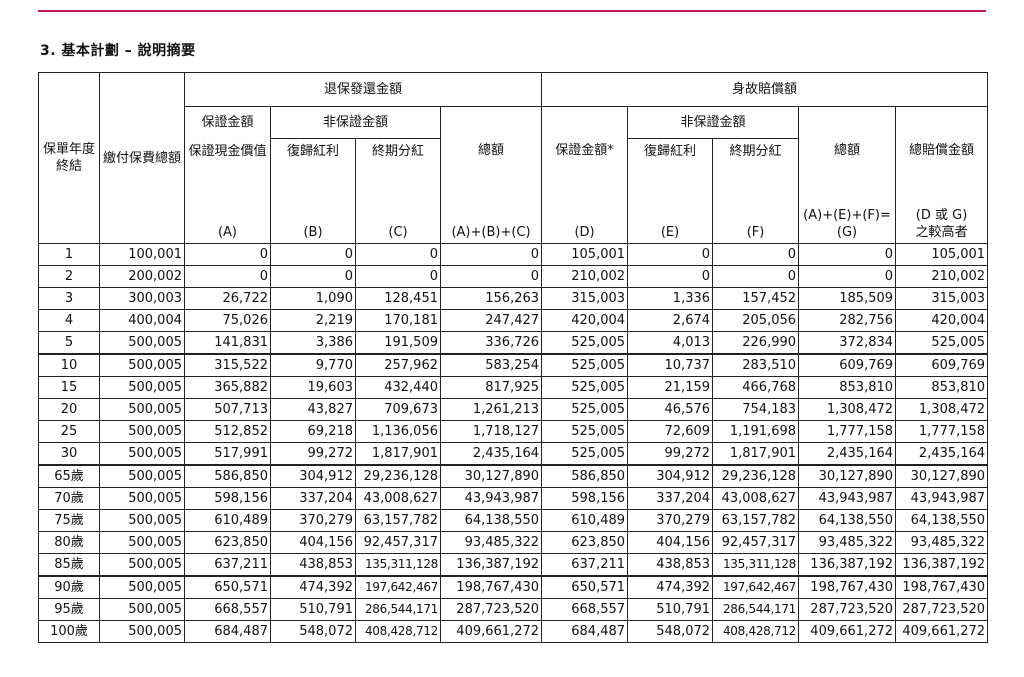 The height and width of the screenshot is (677, 1024). What do you see at coordinates (942, 454) in the screenshot?
I see `cell-total-death-benefit: 2,435,164` at bounding box center [942, 454].